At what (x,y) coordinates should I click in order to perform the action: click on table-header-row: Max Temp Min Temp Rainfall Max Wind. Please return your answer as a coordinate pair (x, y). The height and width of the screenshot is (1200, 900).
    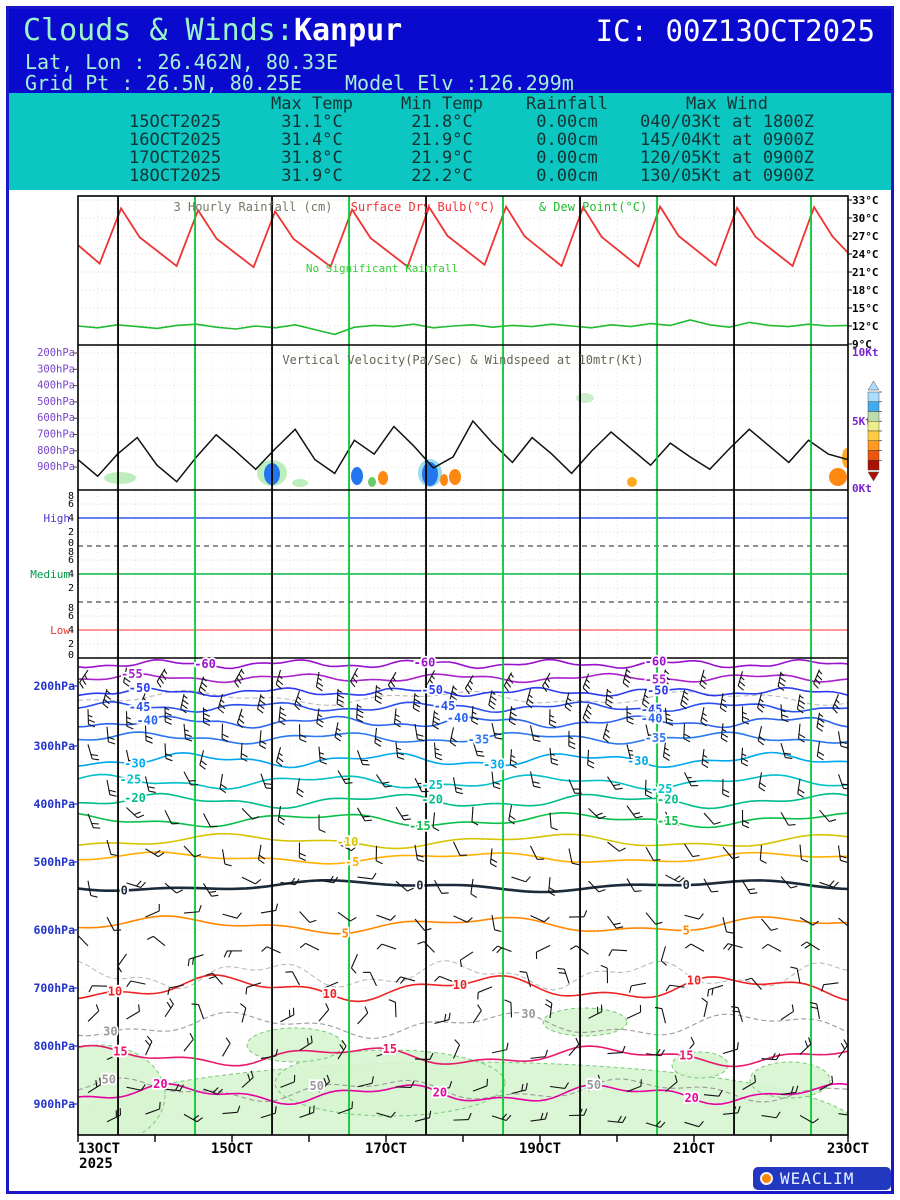
    Looking at the image, I should click on (450, 104).